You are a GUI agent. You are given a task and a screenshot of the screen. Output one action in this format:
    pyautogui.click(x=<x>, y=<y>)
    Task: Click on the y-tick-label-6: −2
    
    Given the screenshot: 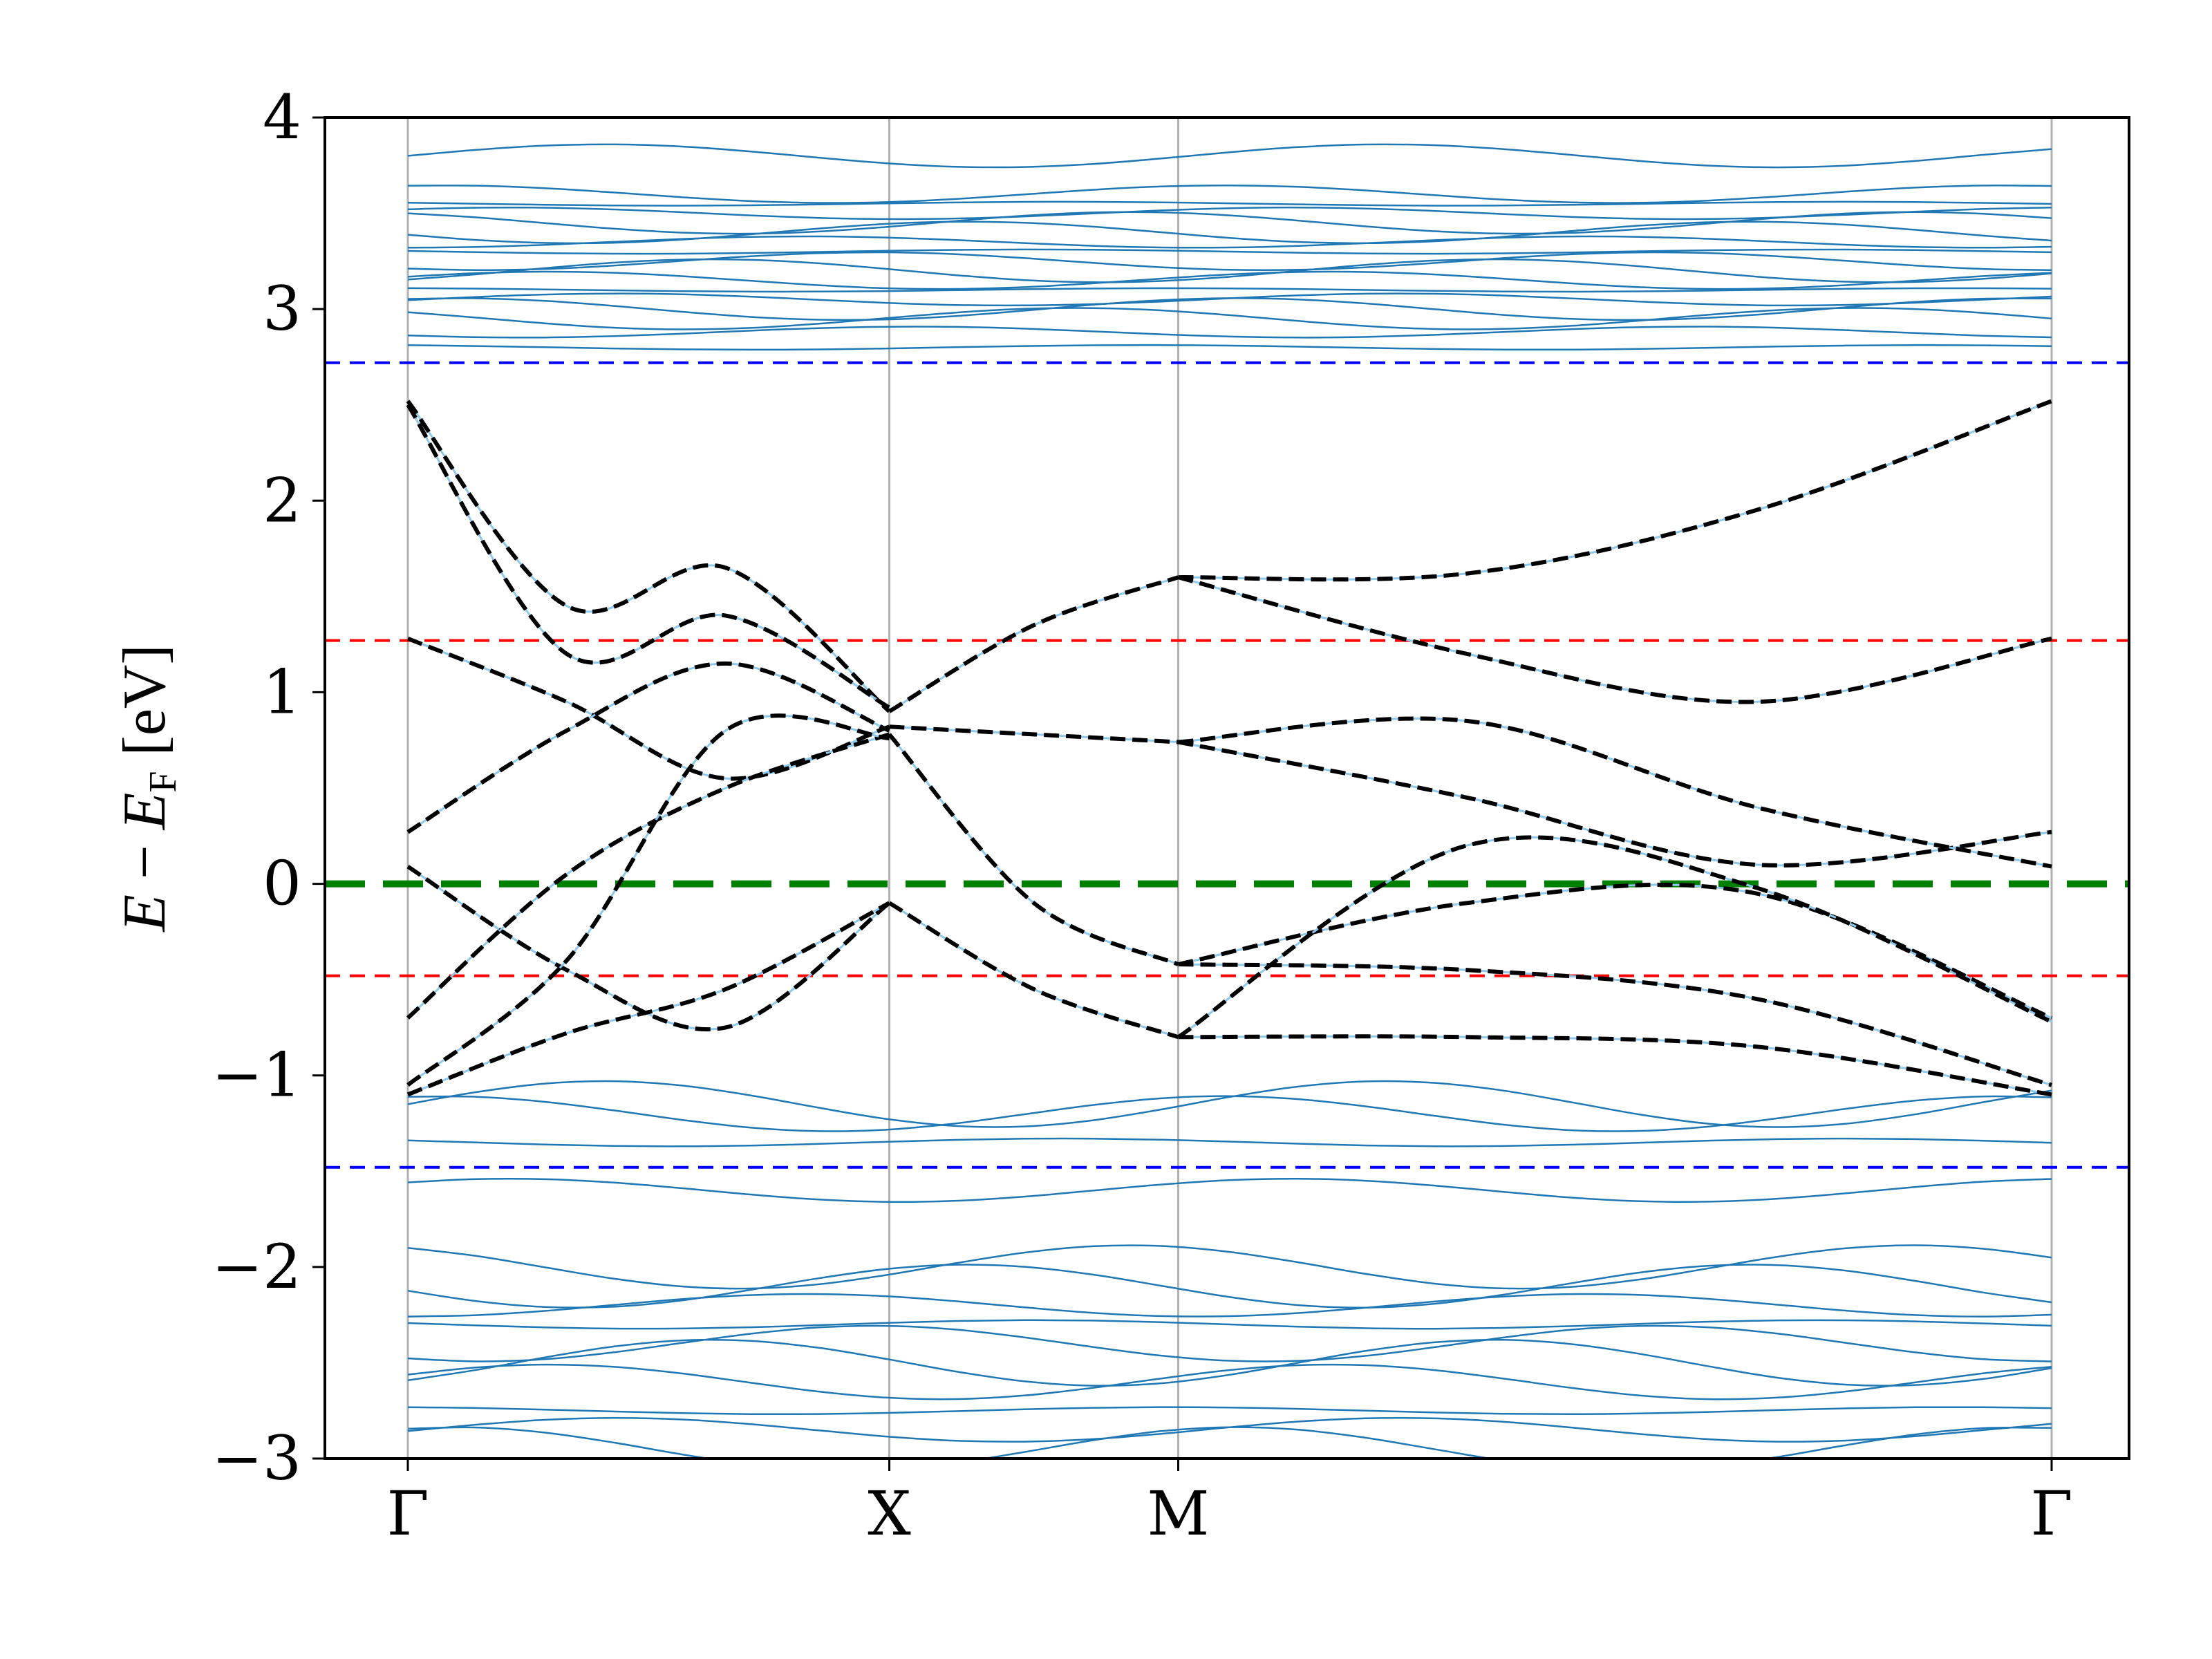 What is the action you would take?
    pyautogui.click(x=256, y=1267)
    